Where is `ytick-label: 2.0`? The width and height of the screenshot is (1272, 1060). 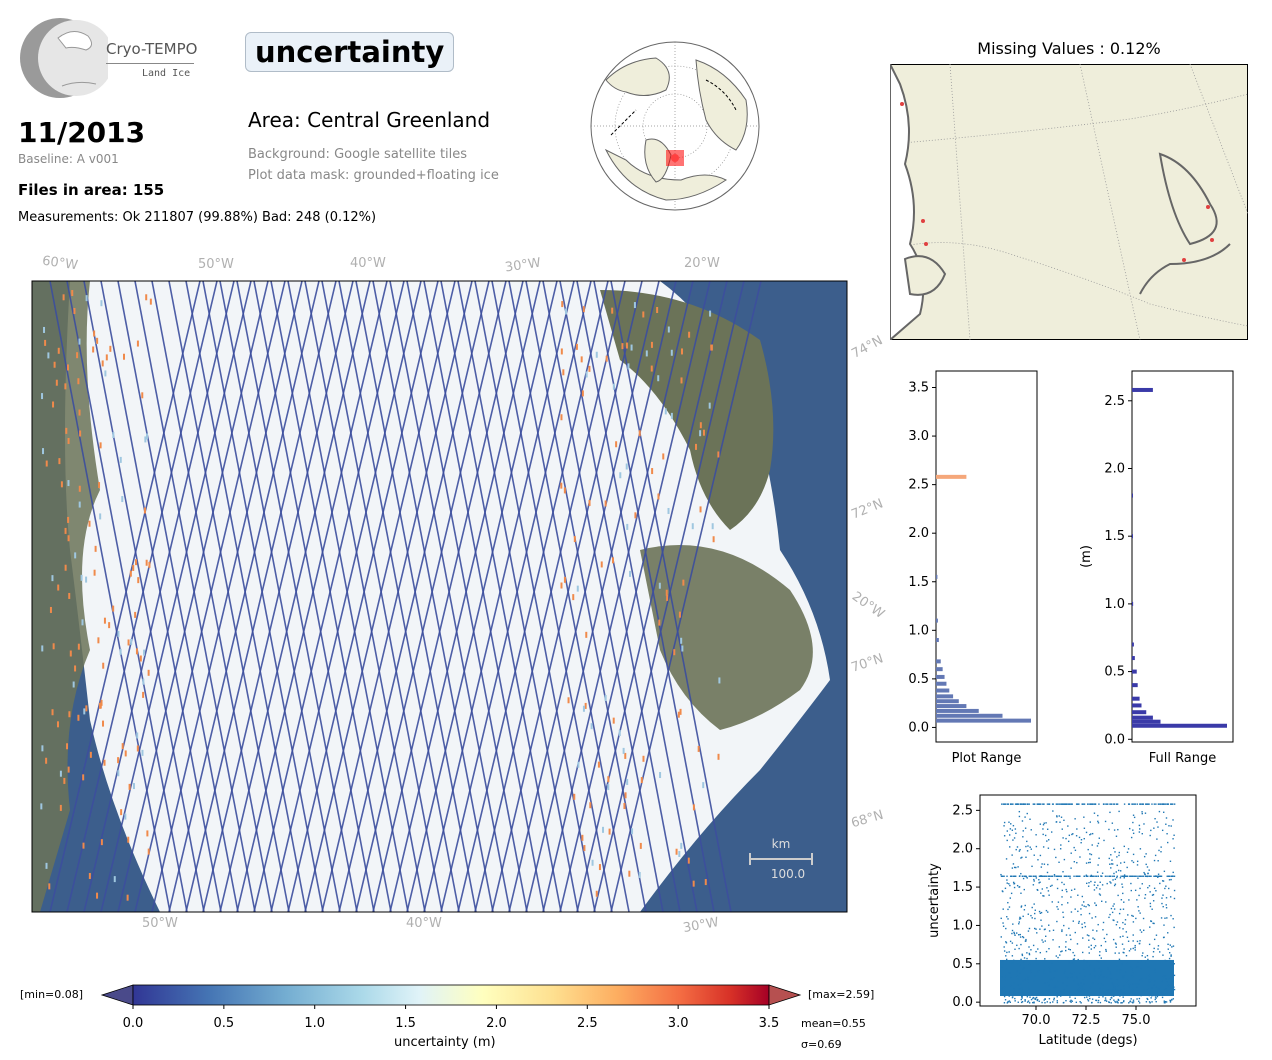
ytick-label: 2.0 is located at coordinates (962, 849).